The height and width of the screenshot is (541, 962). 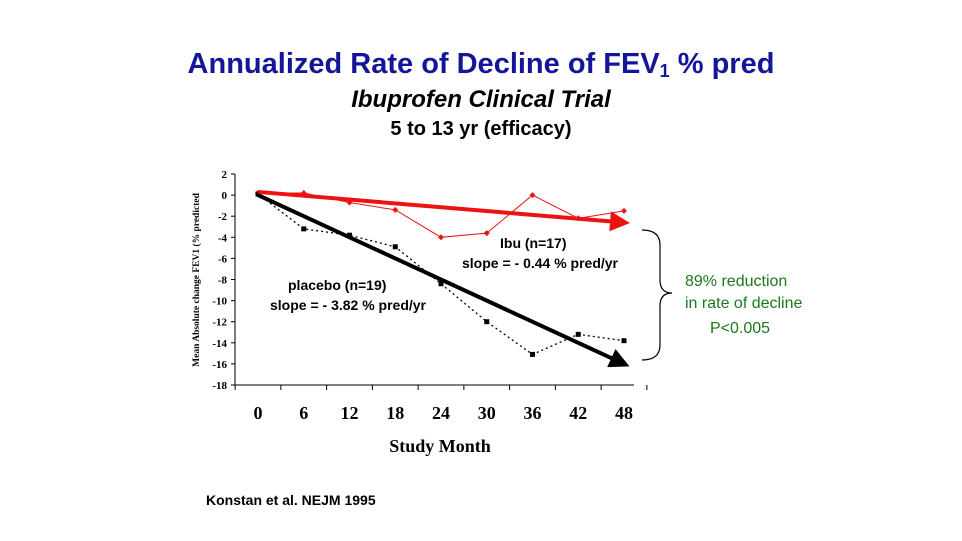 I want to click on p-value: P<0.005, so click(x=740, y=328).